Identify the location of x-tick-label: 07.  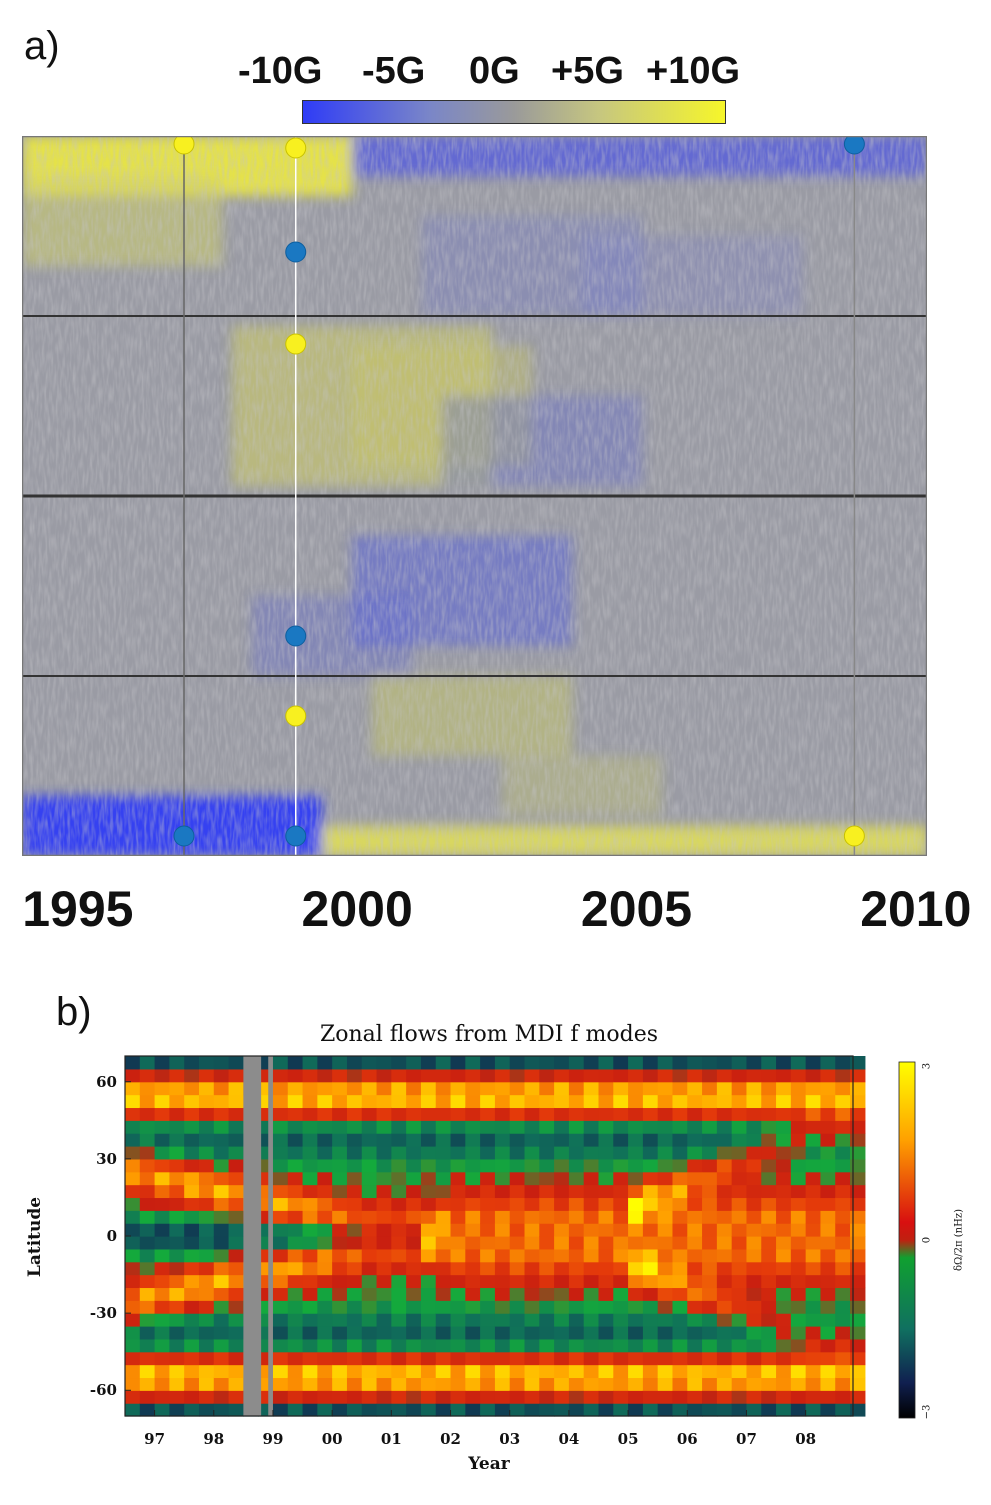
(746, 1439).